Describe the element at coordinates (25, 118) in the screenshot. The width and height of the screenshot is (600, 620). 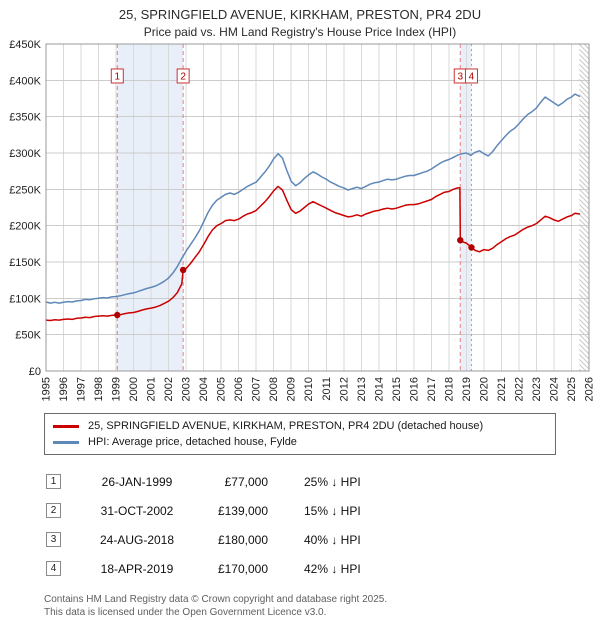
I see `y-axis-tick-label: £350K` at that location.